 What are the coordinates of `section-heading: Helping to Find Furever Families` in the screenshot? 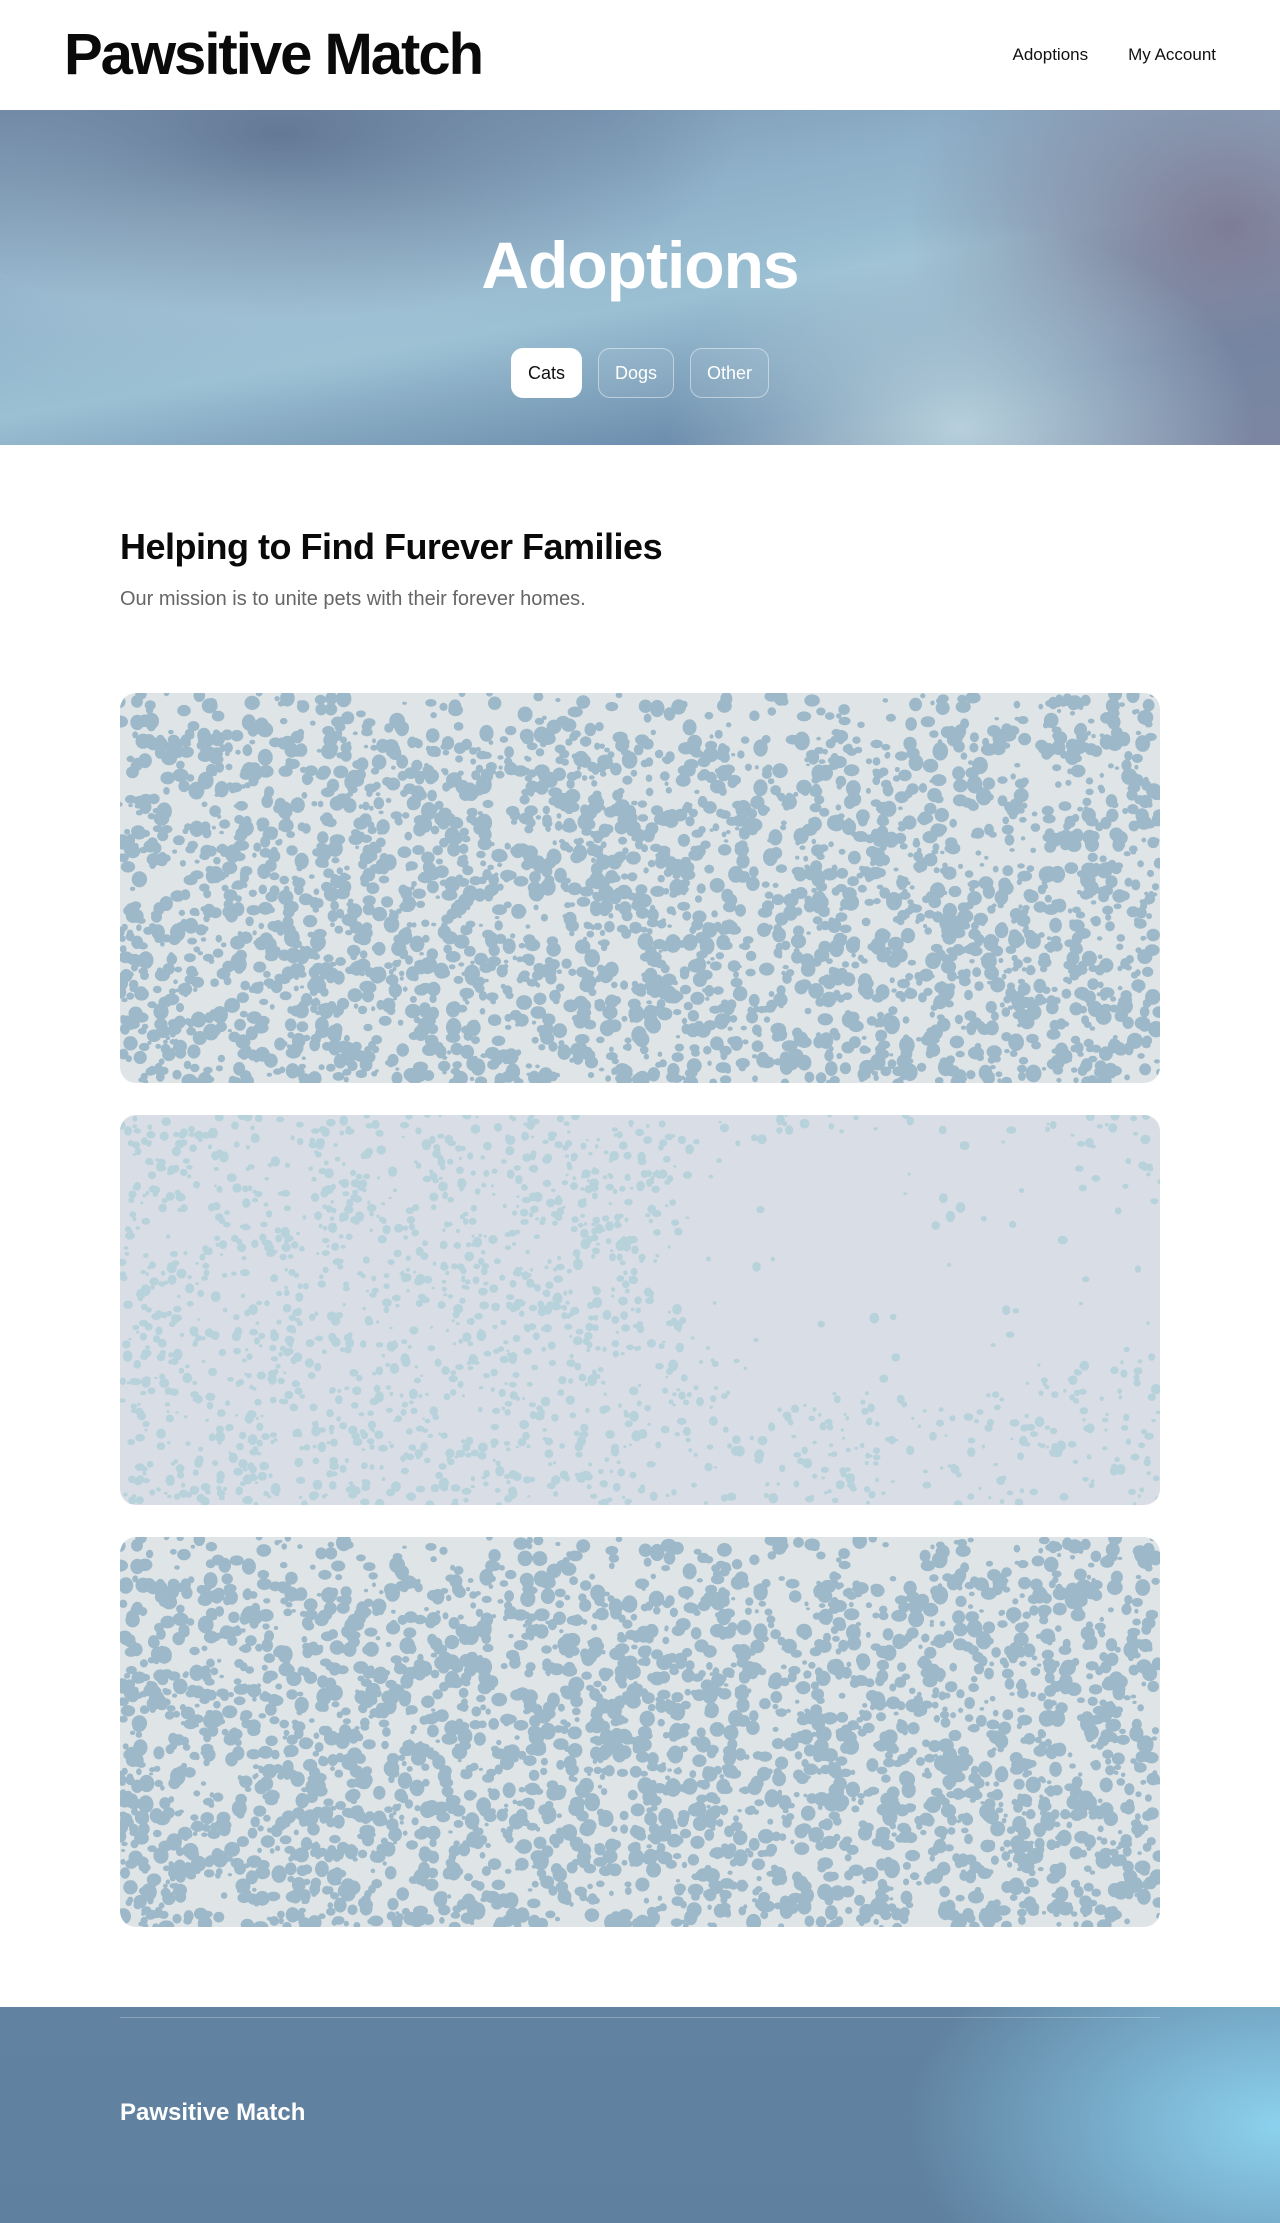 It's located at (391, 546).